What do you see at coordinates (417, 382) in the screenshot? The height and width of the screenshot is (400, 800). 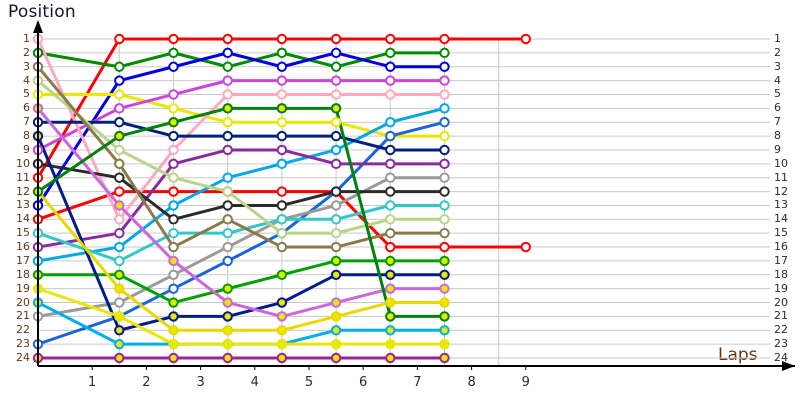 I see `x-tick-label-7: 7` at bounding box center [417, 382].